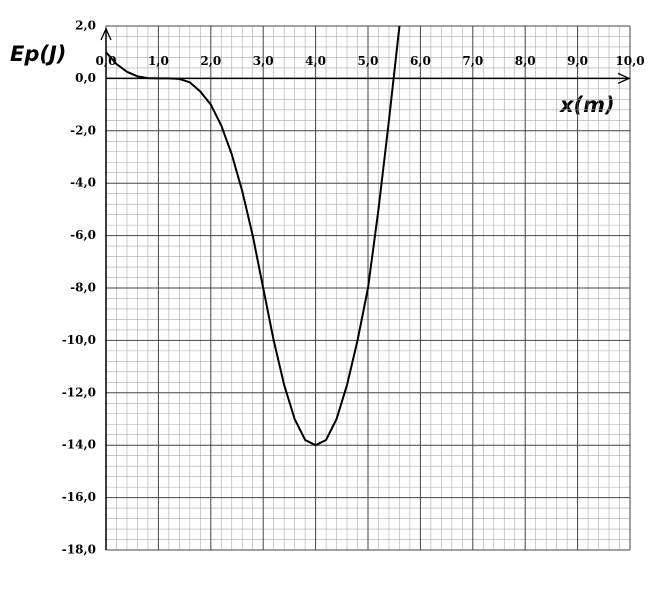 This screenshot has width=664, height=598. I want to click on x-tick-label: 2,0, so click(210, 61).